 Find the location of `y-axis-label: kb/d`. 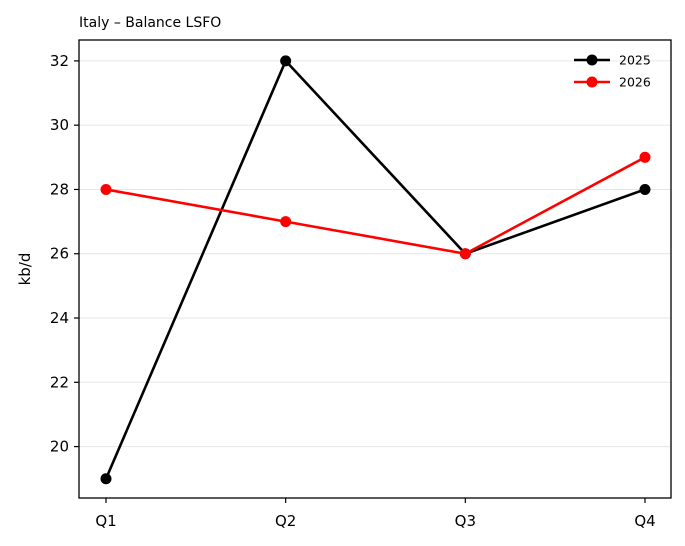

y-axis-label: kb/d is located at coordinates (25, 269).